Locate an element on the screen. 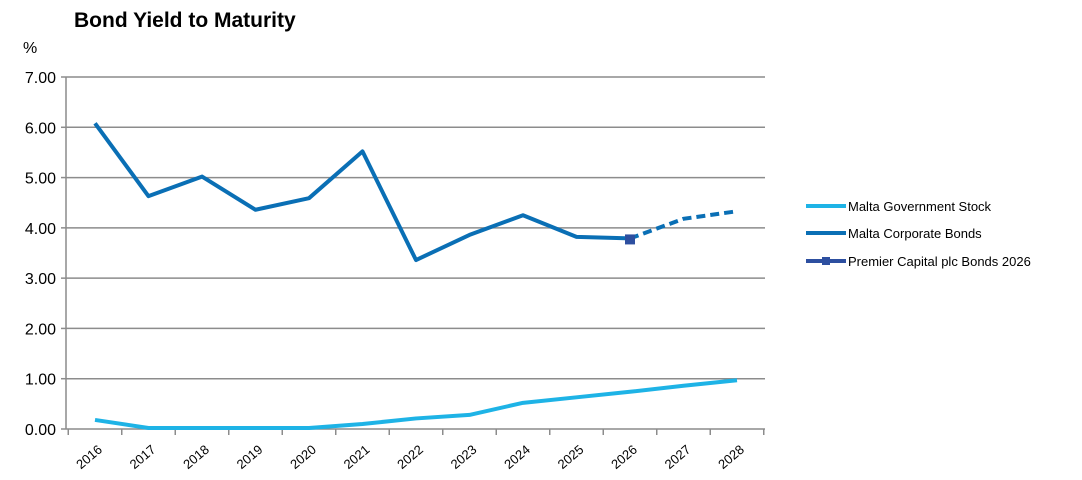 This screenshot has height=480, width=1082. x-tick-label: 2028 is located at coordinates (731, 457).